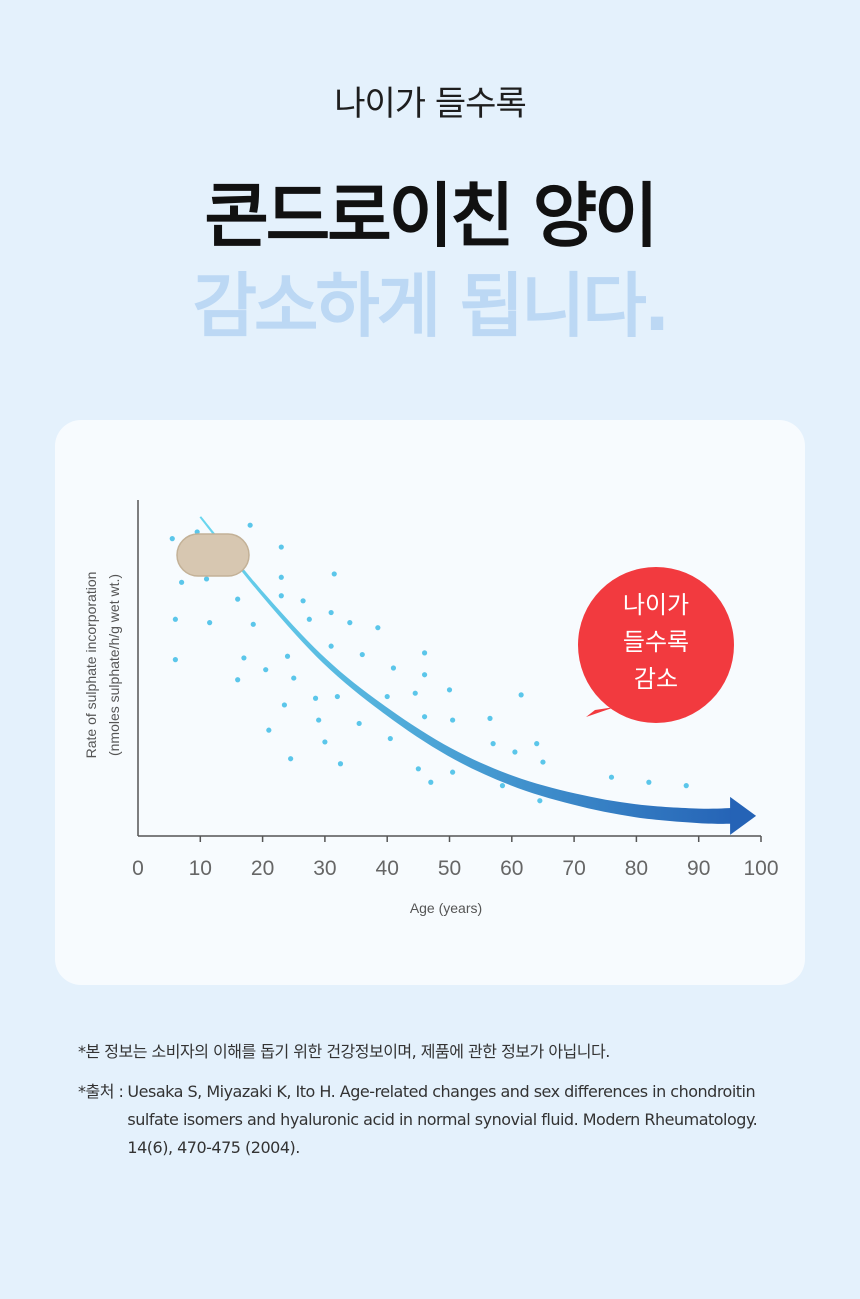 This screenshot has height=1299, width=860. Describe the element at coordinates (114, 665) in the screenshot. I see `y-axis-unit-label: (nmoles sulphate/h/g wet wt.)` at that location.